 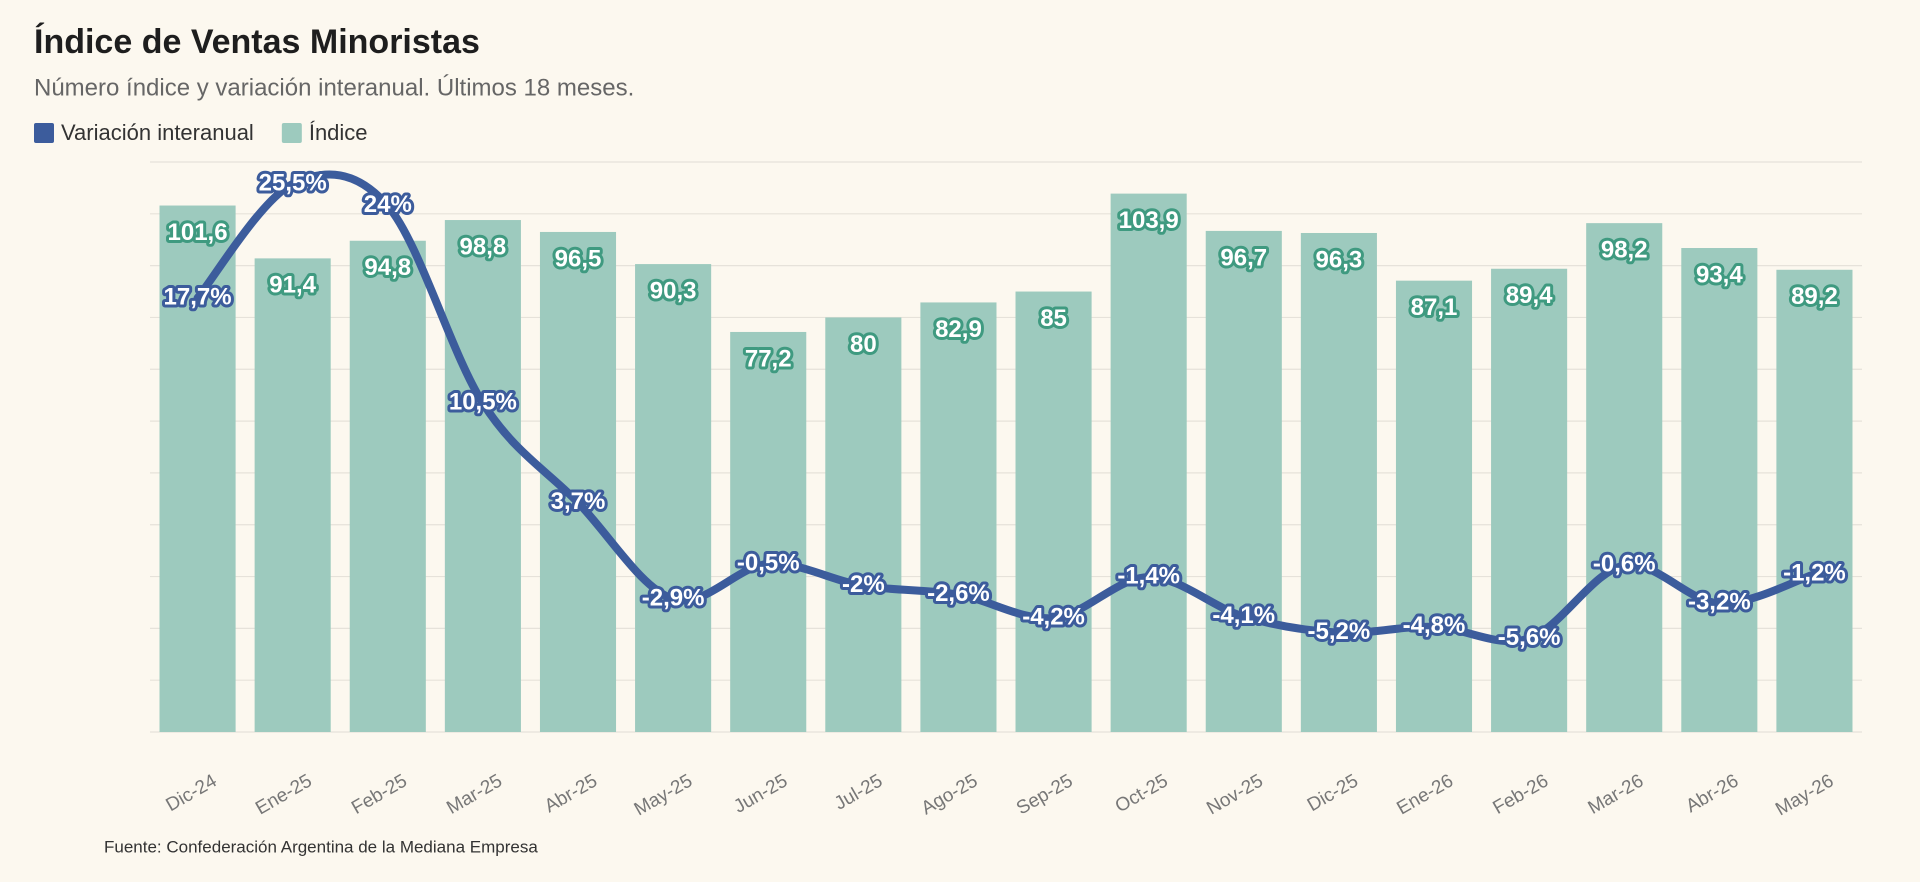 What do you see at coordinates (1142, 793) in the screenshot?
I see `x-tick-label: Oct-25` at bounding box center [1142, 793].